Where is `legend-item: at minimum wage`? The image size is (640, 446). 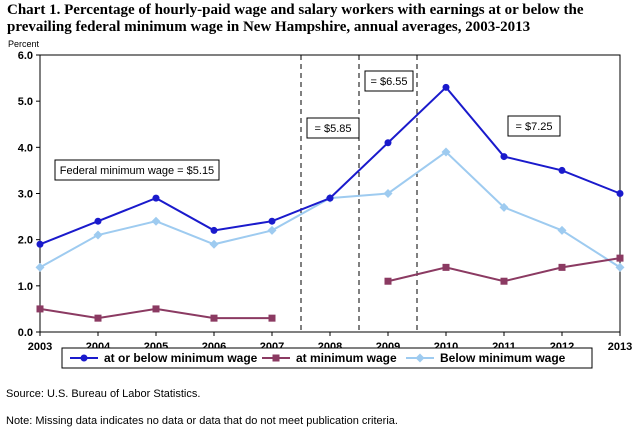
legend-item: at minimum wage is located at coordinates (329, 358).